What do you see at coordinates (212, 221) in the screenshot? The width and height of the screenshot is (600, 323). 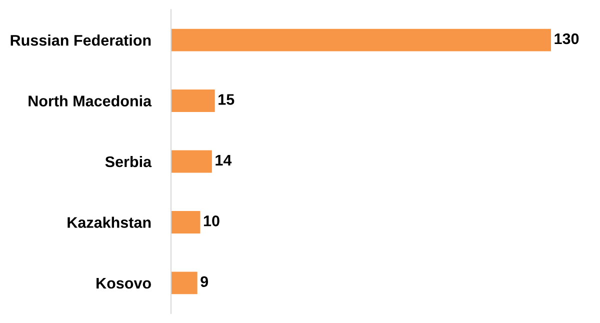 I see `data-label: 10` at bounding box center [212, 221].